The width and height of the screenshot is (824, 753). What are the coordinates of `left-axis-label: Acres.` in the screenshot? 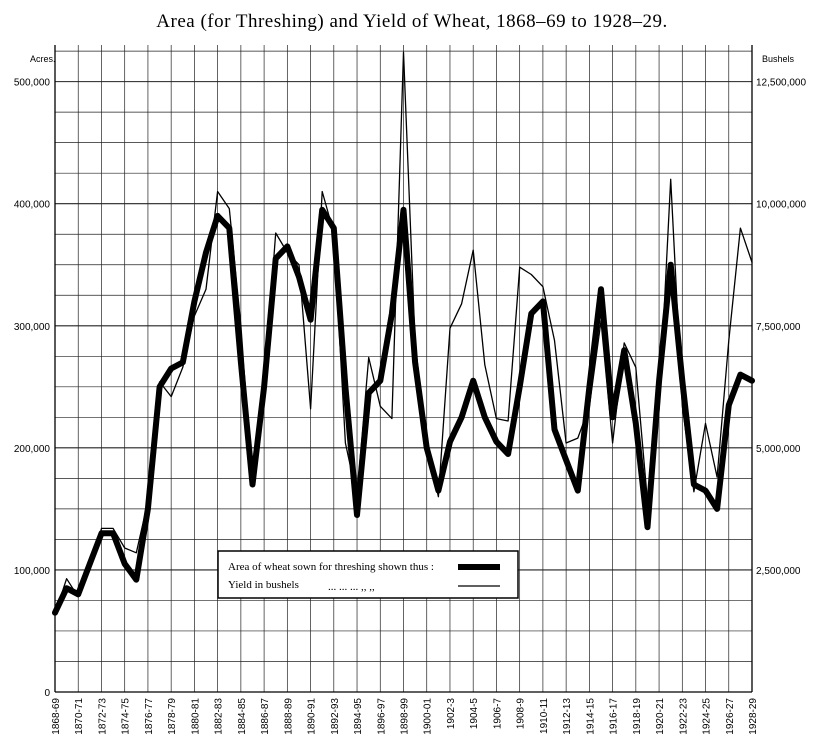 It's located at (43, 59).